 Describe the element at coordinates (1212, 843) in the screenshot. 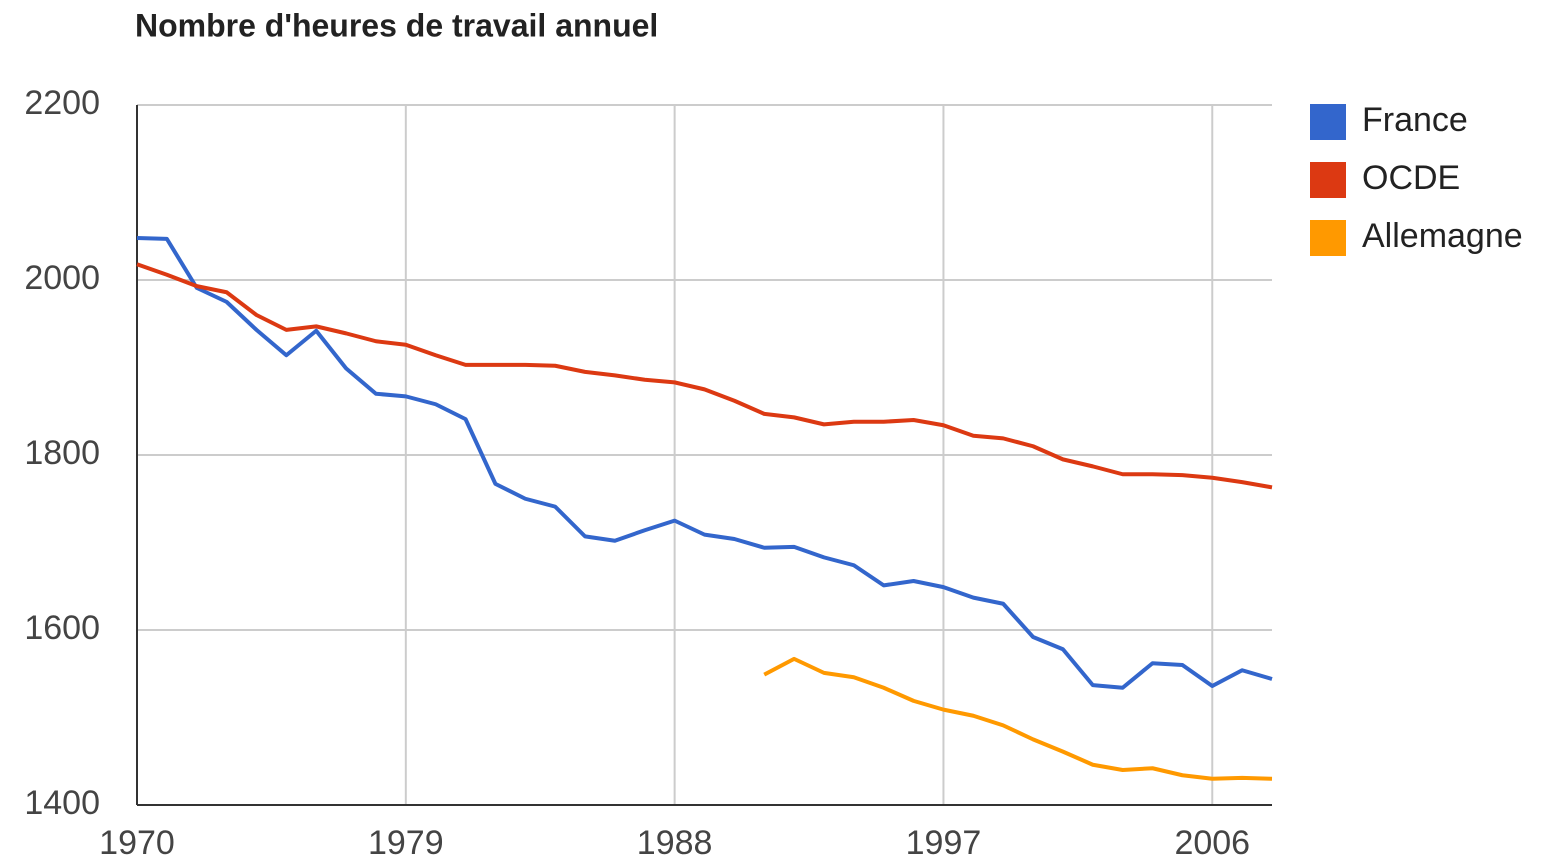

I see `x-tick-label: 2006` at that location.